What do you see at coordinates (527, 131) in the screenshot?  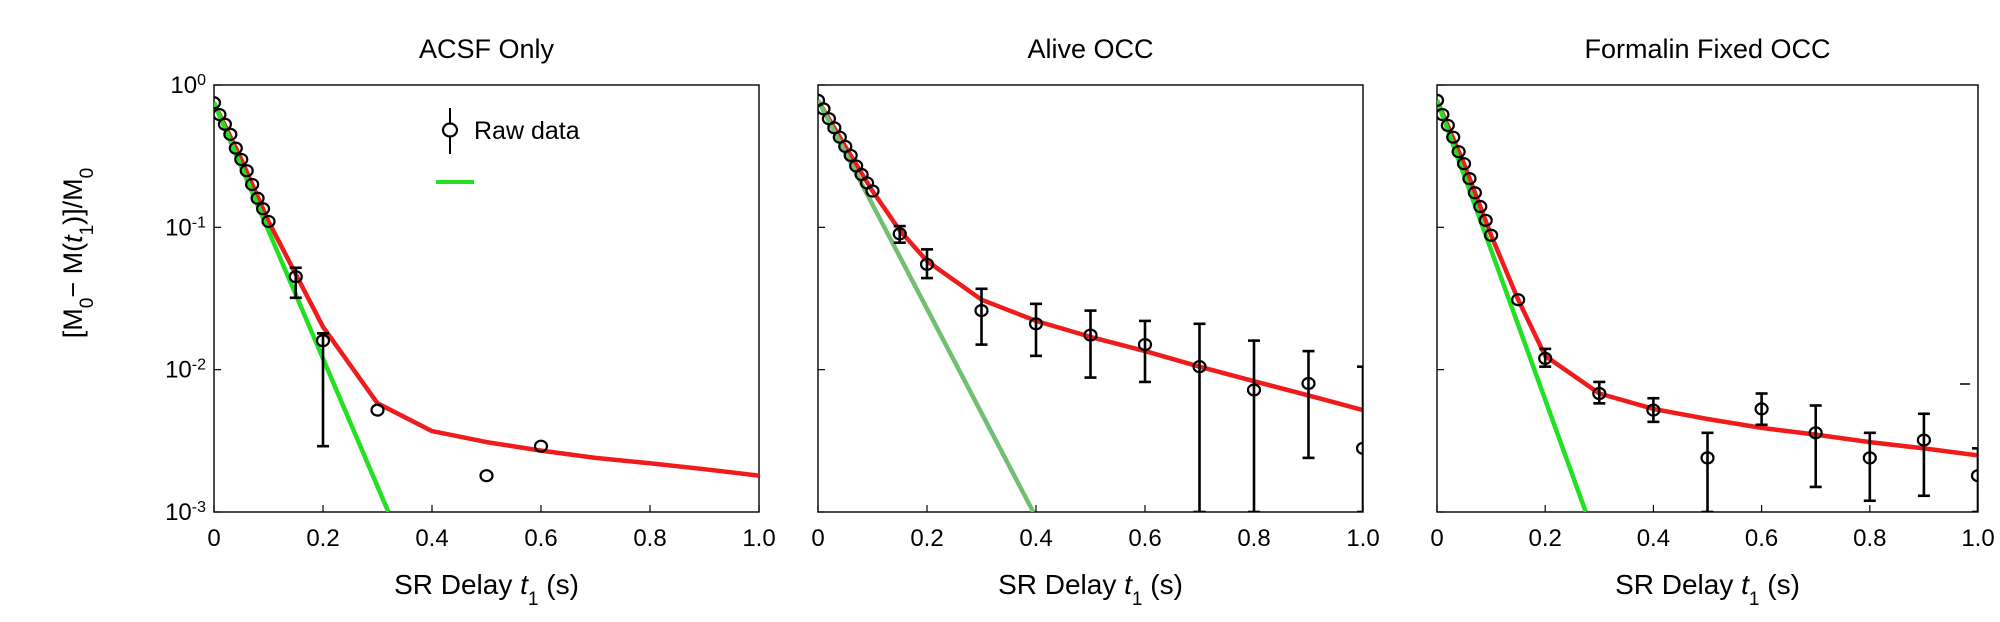 I see `legend-raw-label: Raw data` at bounding box center [527, 131].